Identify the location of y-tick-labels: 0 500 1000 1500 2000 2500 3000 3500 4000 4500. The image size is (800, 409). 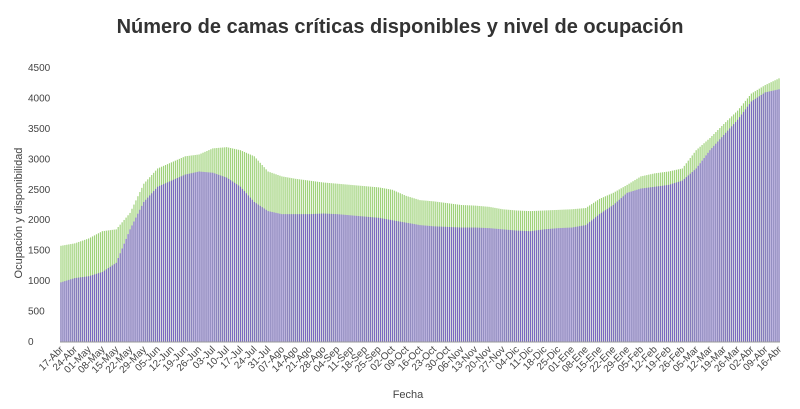
(39, 205).